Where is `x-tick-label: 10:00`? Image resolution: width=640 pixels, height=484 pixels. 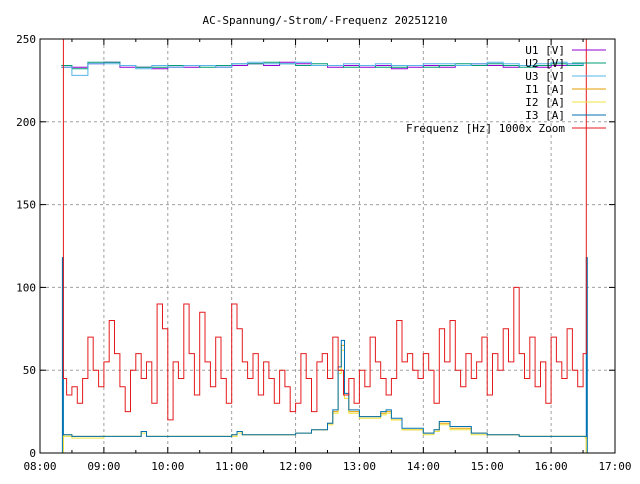 x-tick-label: 10:00 is located at coordinates (167, 466).